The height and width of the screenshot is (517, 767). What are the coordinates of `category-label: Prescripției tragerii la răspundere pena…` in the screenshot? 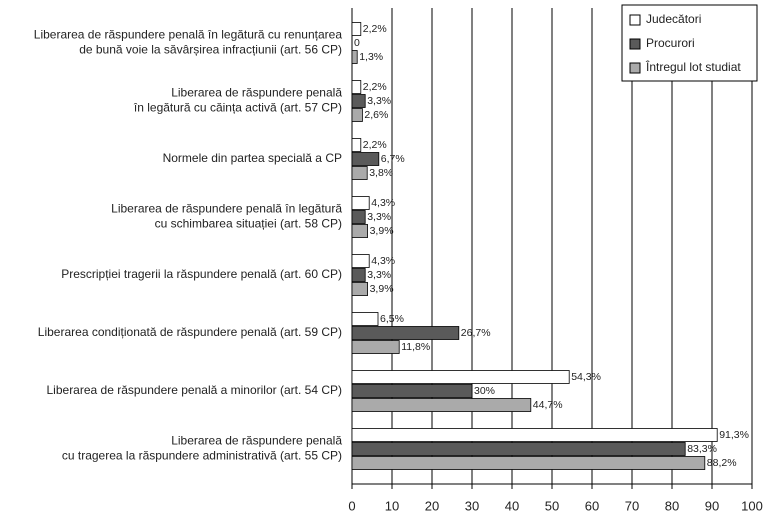 It's located at (201, 274).